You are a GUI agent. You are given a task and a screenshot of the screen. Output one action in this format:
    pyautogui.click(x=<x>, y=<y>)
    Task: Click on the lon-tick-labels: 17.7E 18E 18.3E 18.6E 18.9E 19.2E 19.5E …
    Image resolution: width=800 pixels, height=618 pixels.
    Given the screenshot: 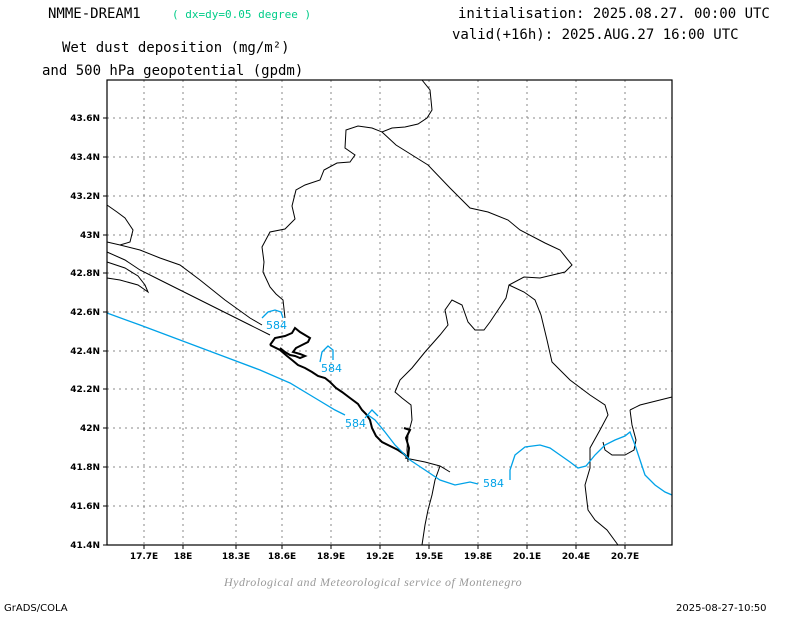 What is the action you would take?
    pyautogui.click(x=384, y=557)
    